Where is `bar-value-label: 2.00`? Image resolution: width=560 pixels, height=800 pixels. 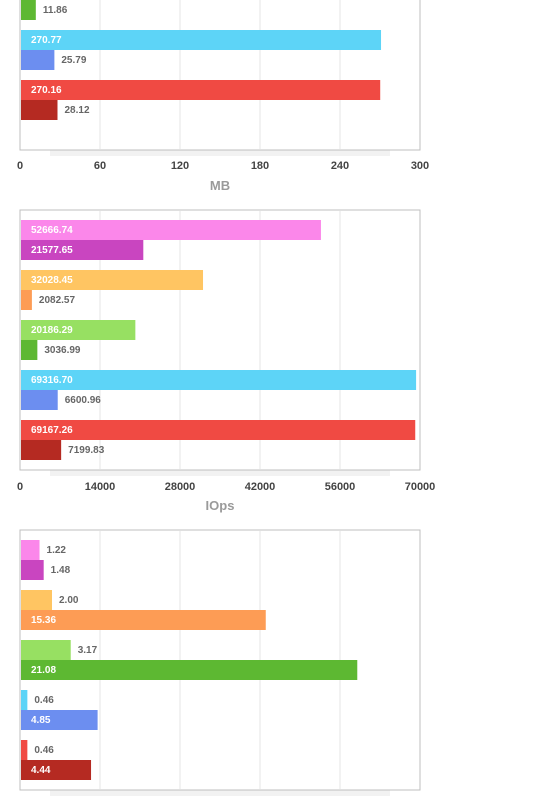 bar-value-label: 2.00 is located at coordinates (69, 600).